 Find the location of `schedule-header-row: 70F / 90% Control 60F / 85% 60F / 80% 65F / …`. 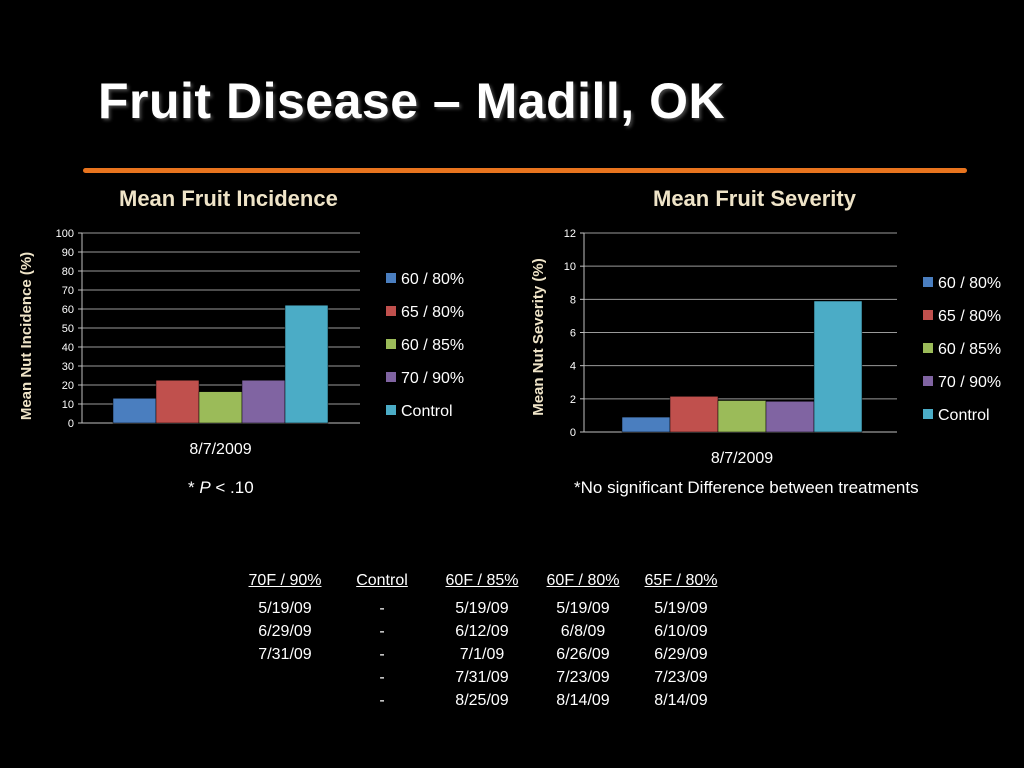

schedule-header-row: 70F / 90% Control 60F / 85% 60F / 80% 65F / … is located at coordinates (483, 583).